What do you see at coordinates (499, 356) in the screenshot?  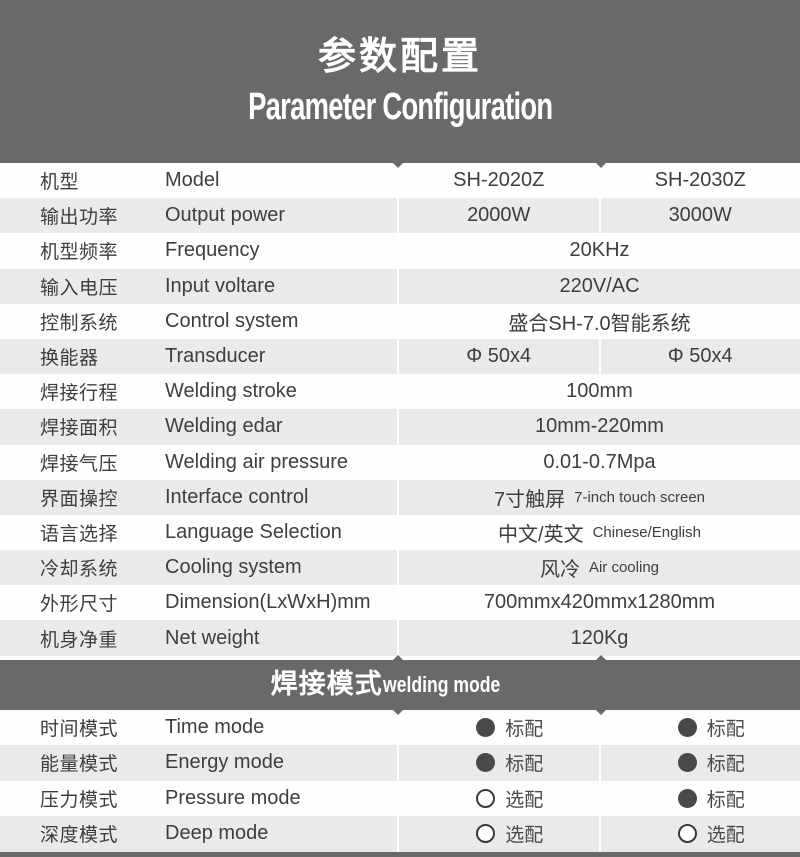 I see `spec-value-col1: Φ 50x4` at bounding box center [499, 356].